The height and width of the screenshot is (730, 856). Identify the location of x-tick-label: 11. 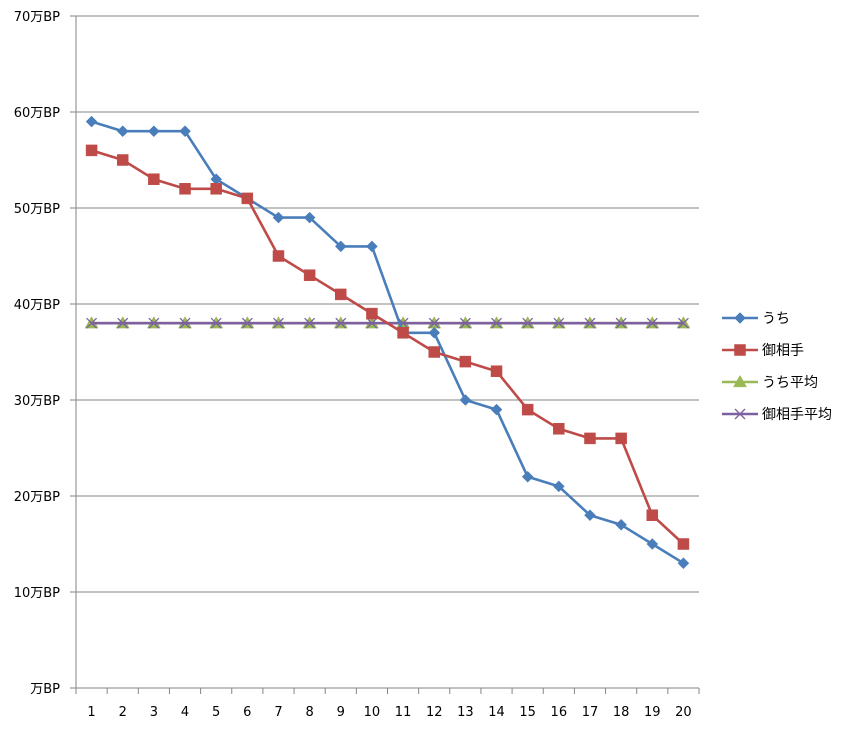
(403, 712).